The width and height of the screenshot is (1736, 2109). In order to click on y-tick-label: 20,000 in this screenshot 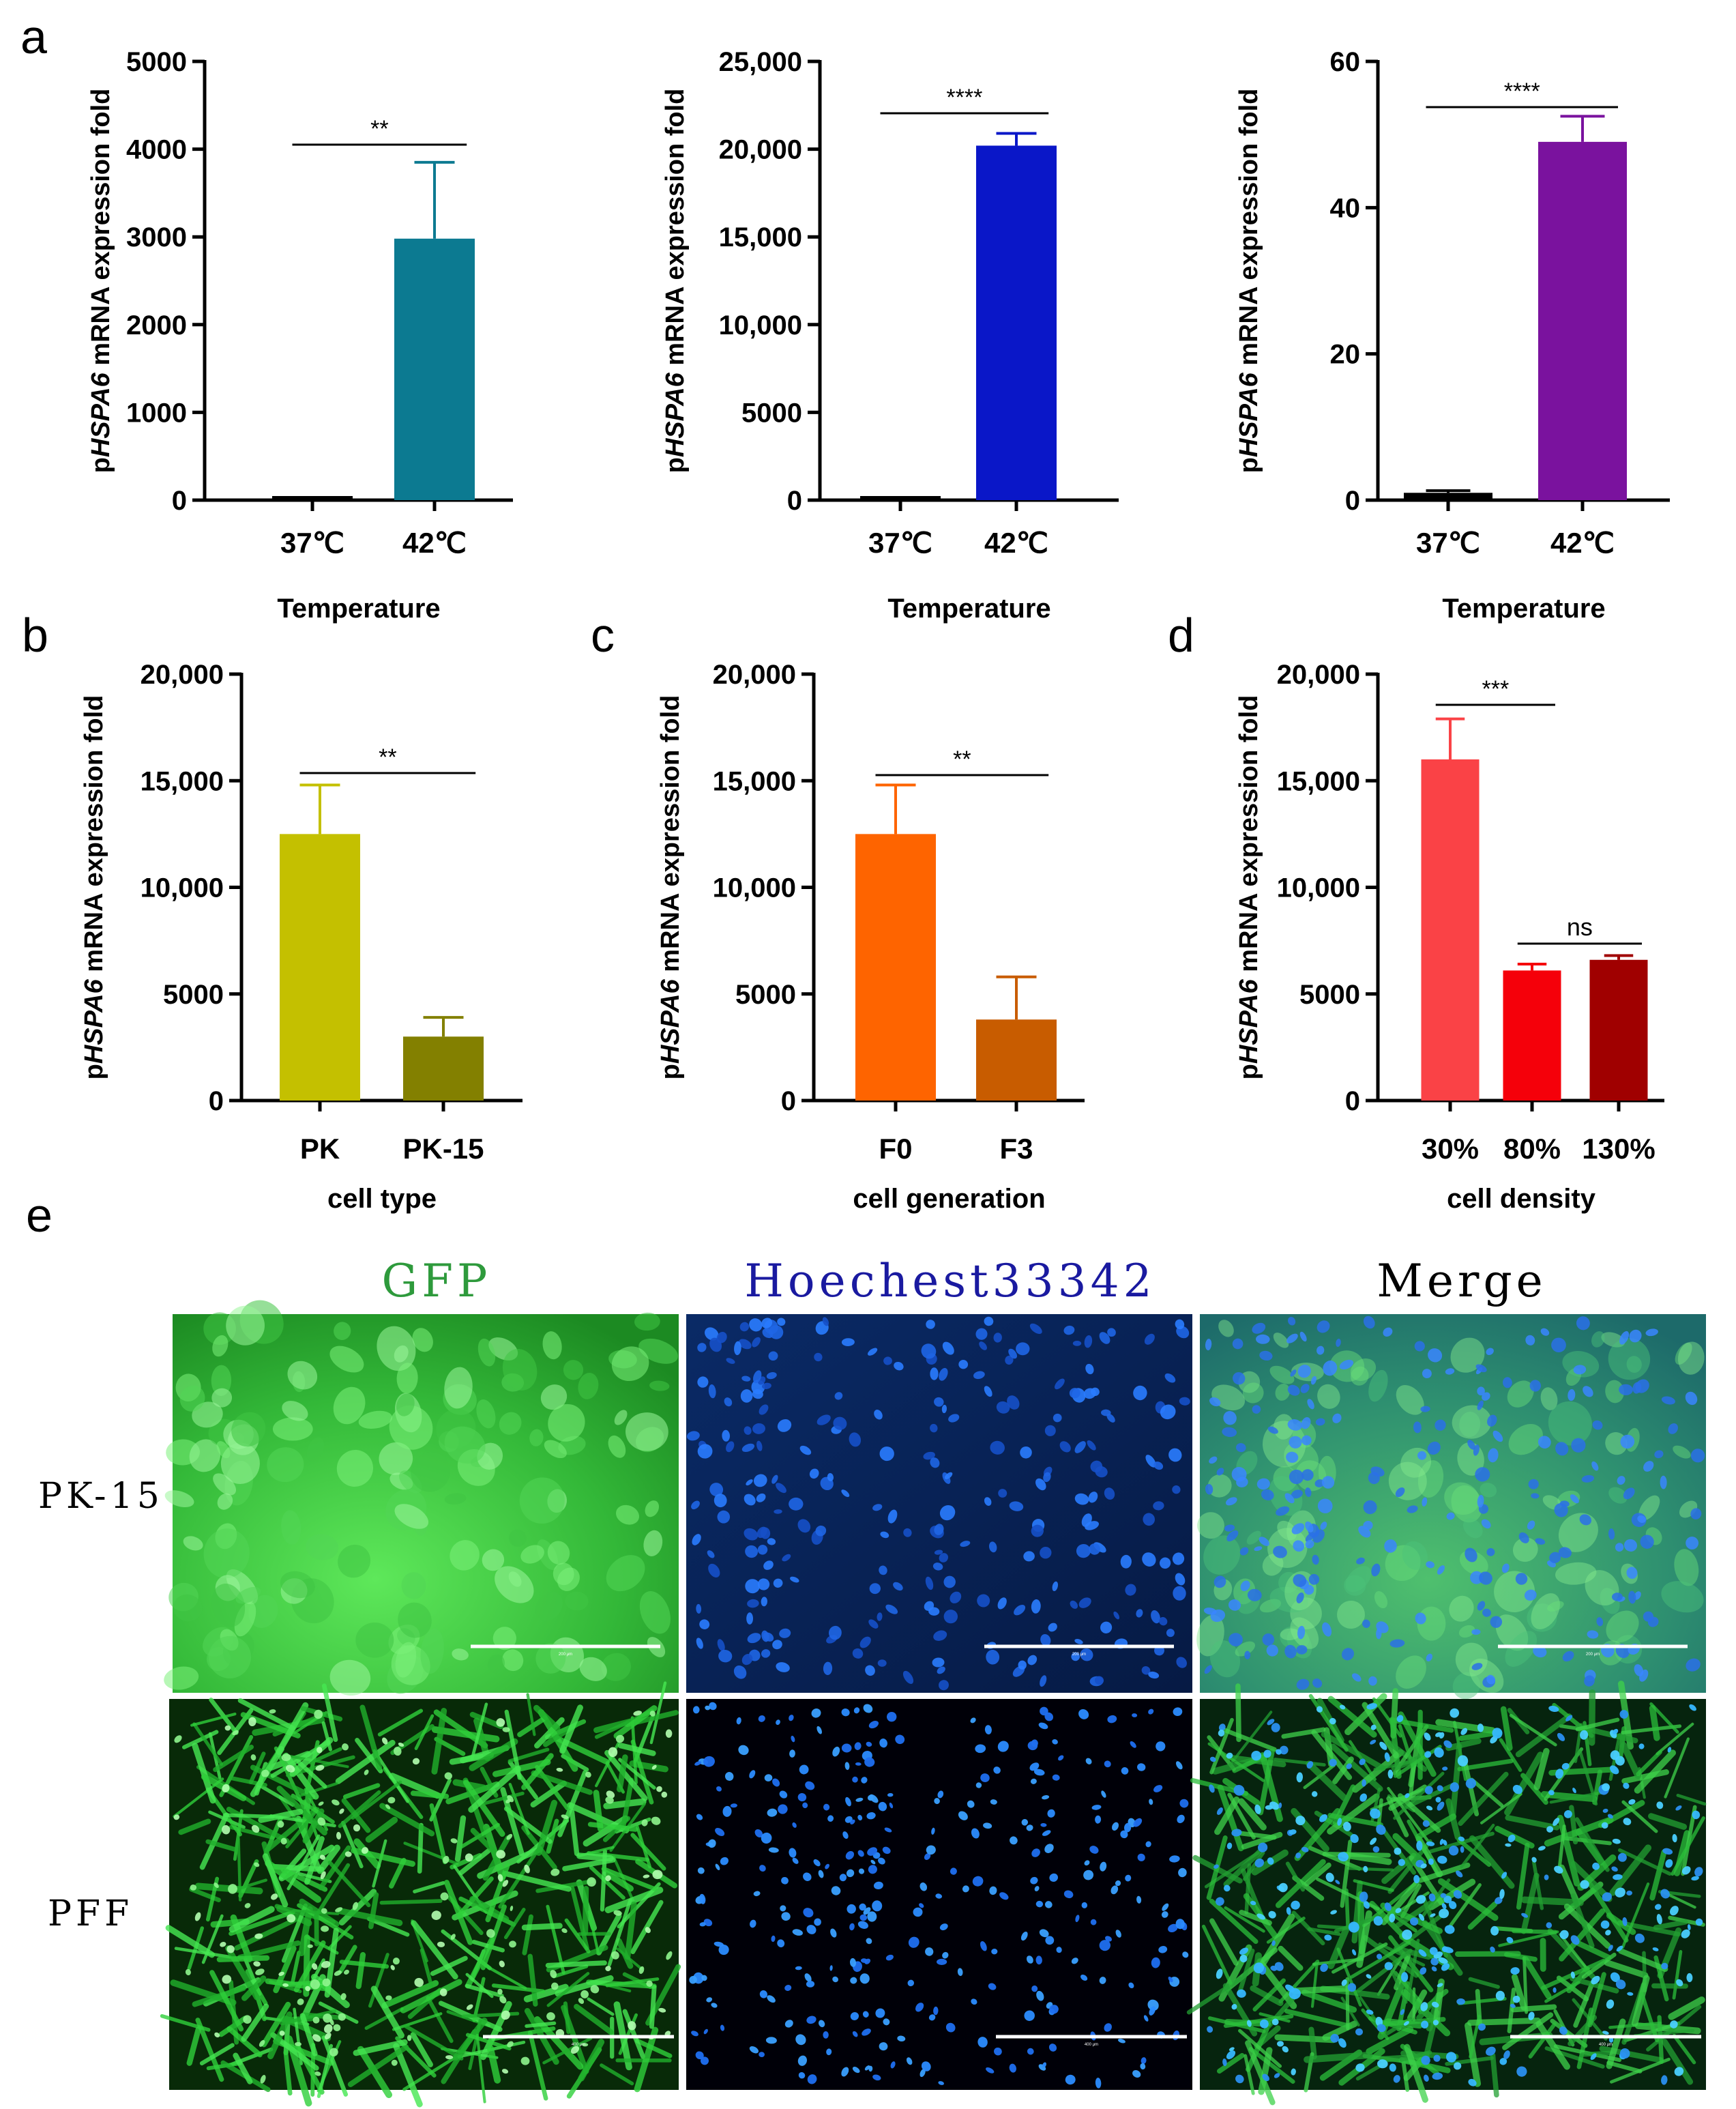, I will do `click(754, 675)`.